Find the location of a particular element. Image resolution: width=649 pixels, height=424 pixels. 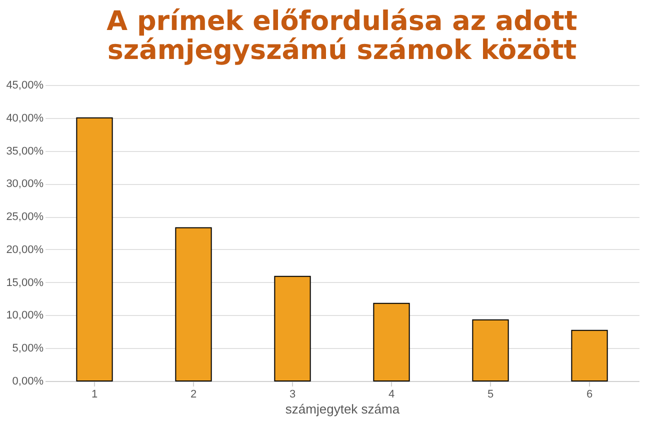

x-tick-label: 3 is located at coordinates (292, 394).